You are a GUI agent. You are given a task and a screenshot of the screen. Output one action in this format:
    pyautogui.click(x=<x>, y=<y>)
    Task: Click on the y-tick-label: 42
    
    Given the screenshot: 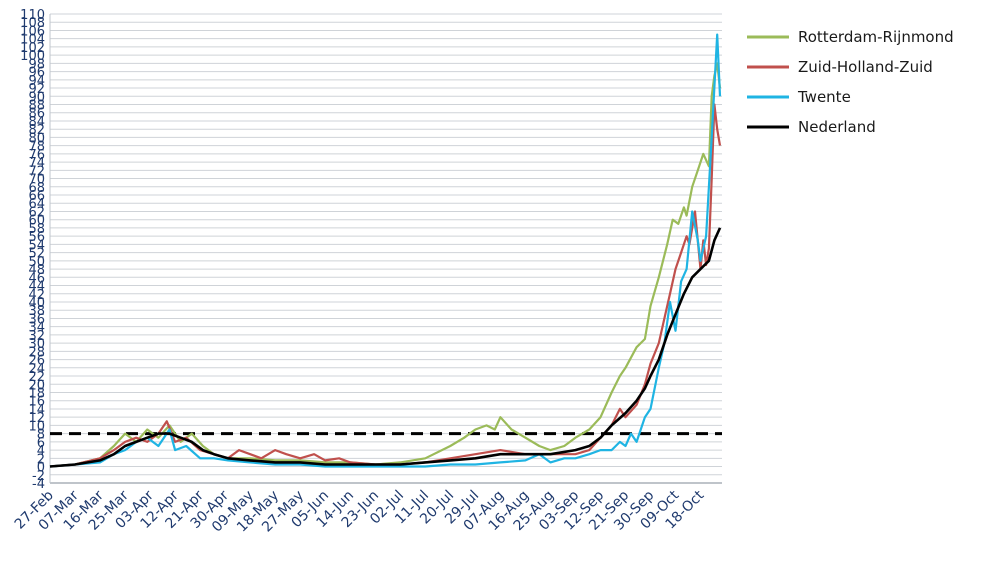 What is the action you would take?
    pyautogui.click(x=36, y=295)
    